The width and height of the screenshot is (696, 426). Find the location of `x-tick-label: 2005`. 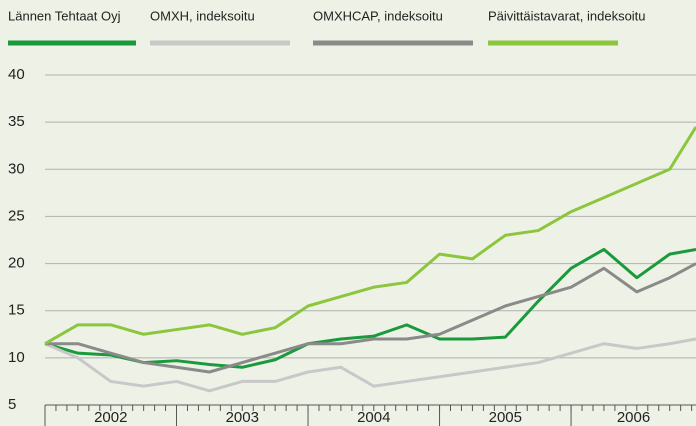

x-tick-label: 2005 is located at coordinates (505, 417).